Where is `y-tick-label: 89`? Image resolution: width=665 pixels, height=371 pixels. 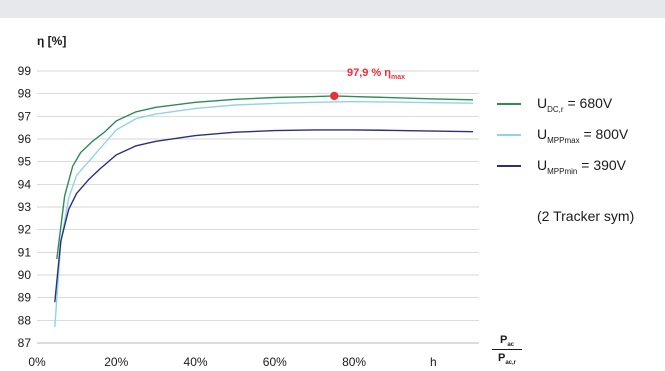 y-tick-label: 89 is located at coordinates (25, 298).